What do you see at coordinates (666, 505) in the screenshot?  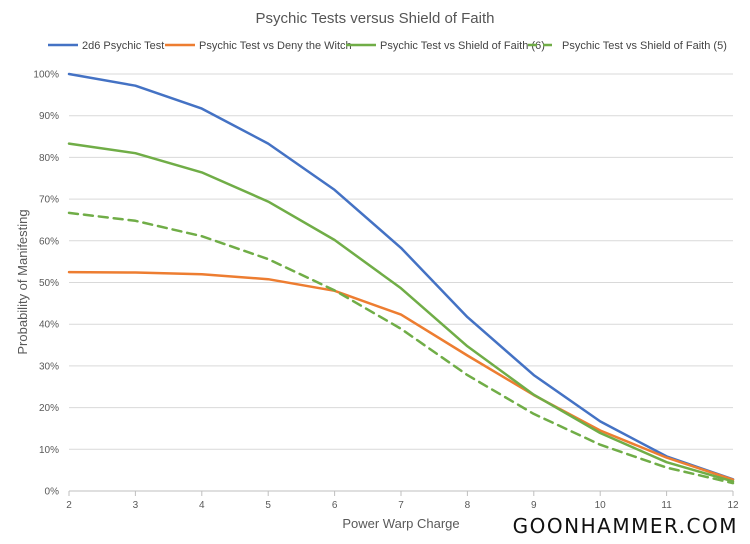 I see `x-tick-label: 11` at bounding box center [666, 505].